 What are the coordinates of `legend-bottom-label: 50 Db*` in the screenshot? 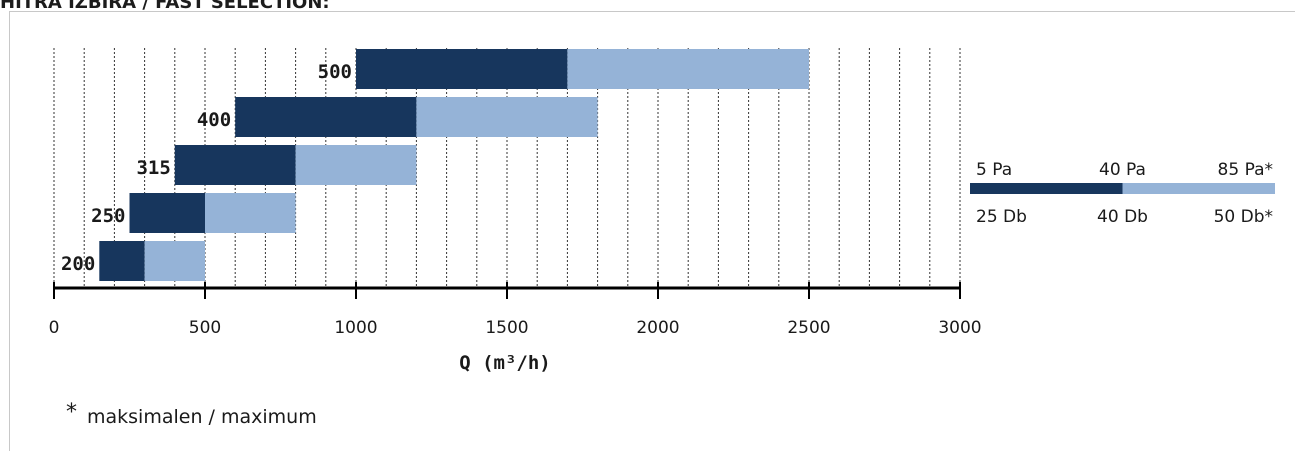 It's located at (1243, 217).